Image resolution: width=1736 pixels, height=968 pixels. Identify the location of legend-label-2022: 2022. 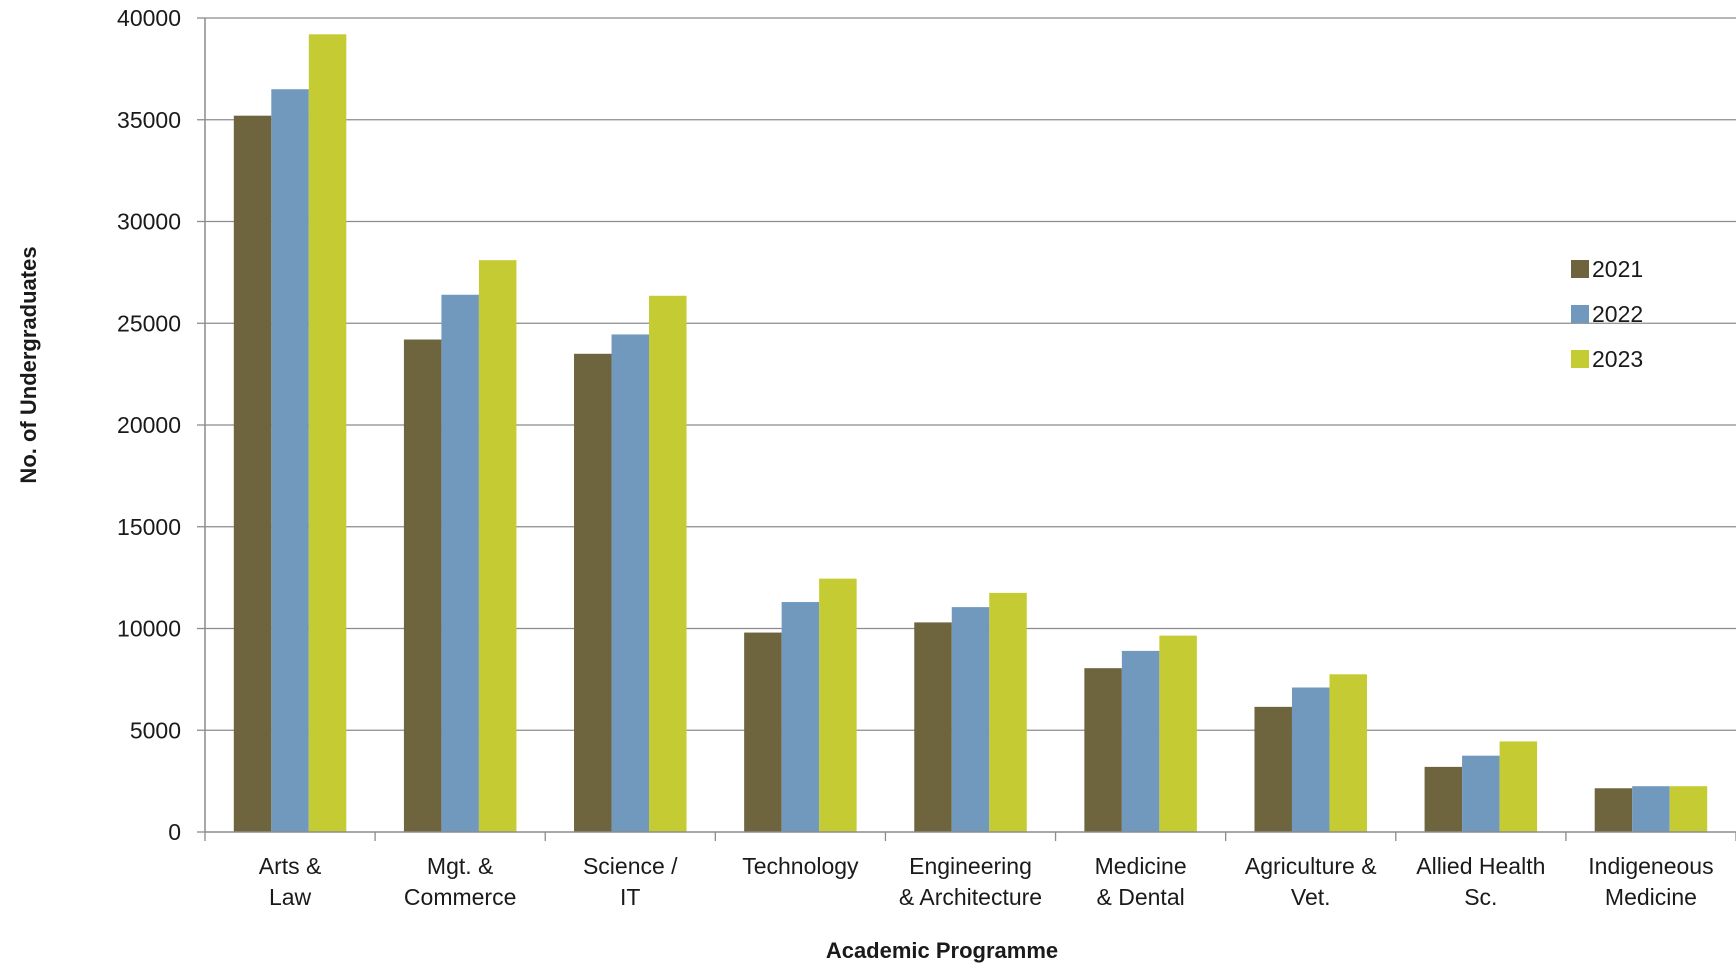
(1617, 314).